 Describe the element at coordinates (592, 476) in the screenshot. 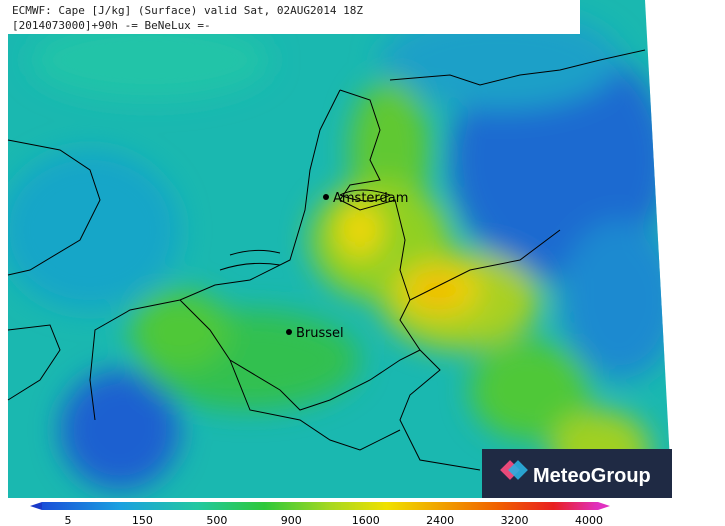

I see `logo-text: MeteoGroup` at that location.